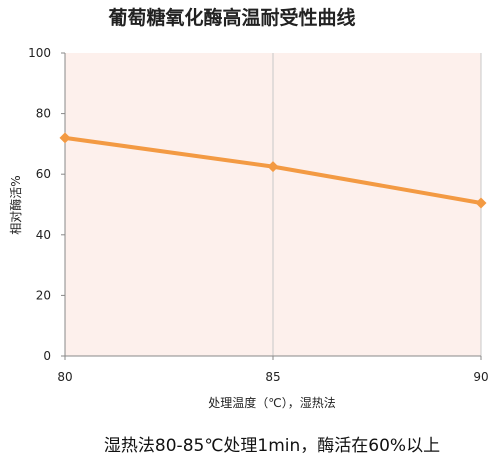 The width and height of the screenshot is (500, 461). I want to click on x-tick-label: 80, so click(64, 377).